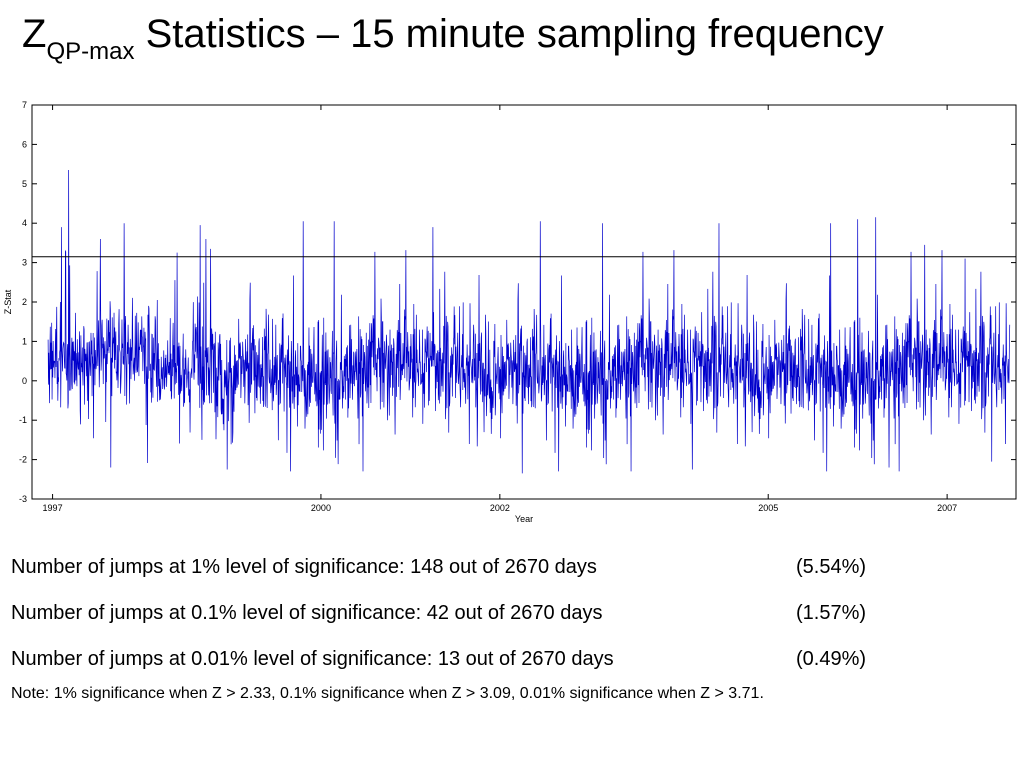  Describe the element at coordinates (24, 223) in the screenshot. I see `y-tick-label-4: 4` at that location.